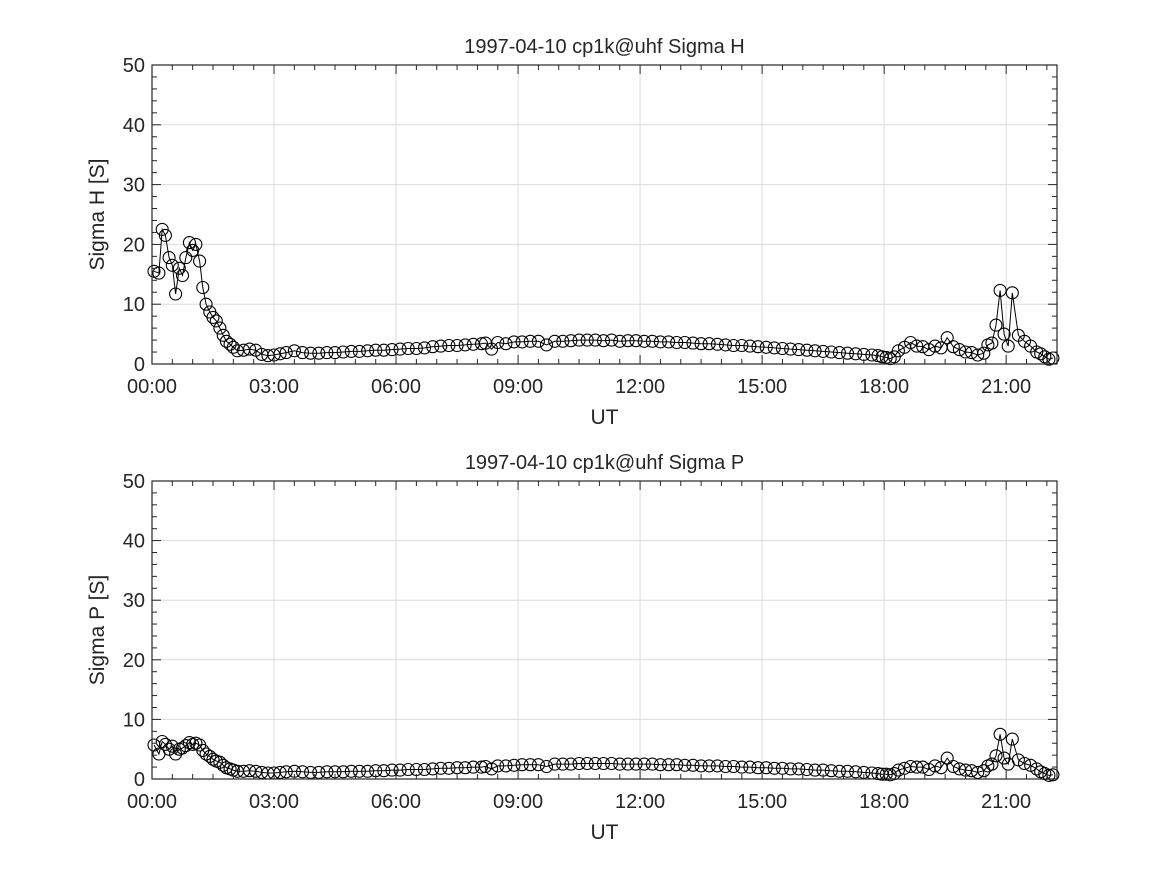 This screenshot has width=1167, height=875. I want to click on x-tick-label: 03:00, so click(274, 387).